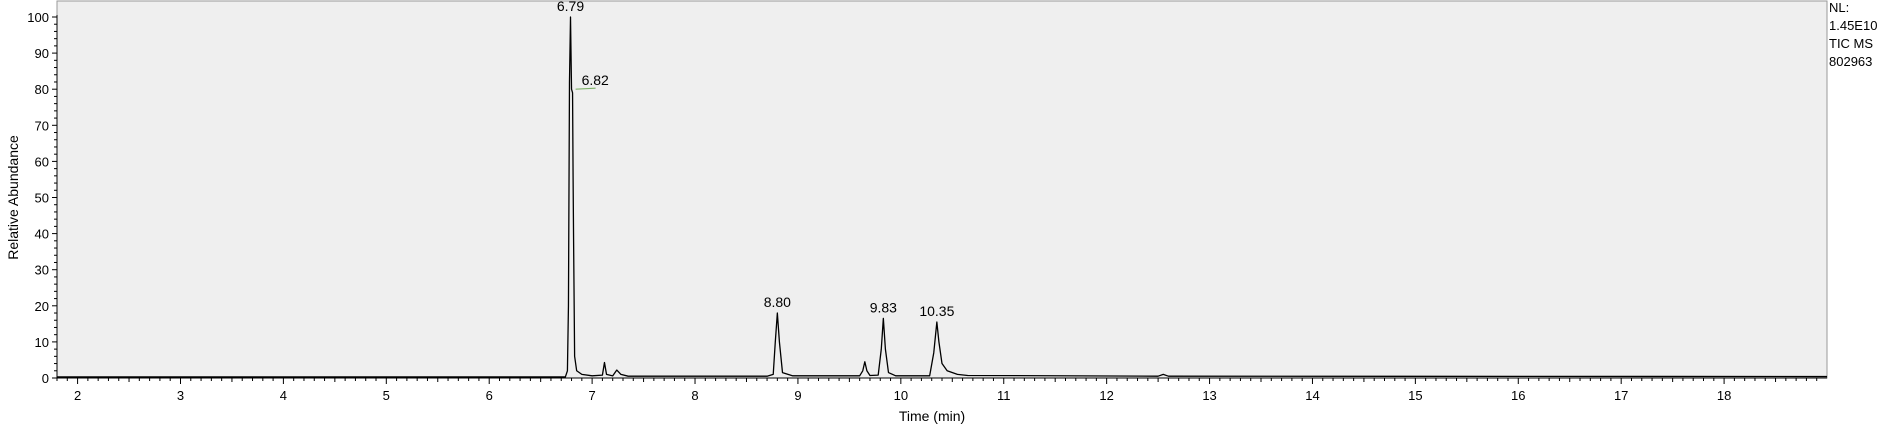 This screenshot has height=432, width=1880. What do you see at coordinates (1850, 61) in the screenshot?
I see `info-line: 802963` at bounding box center [1850, 61].